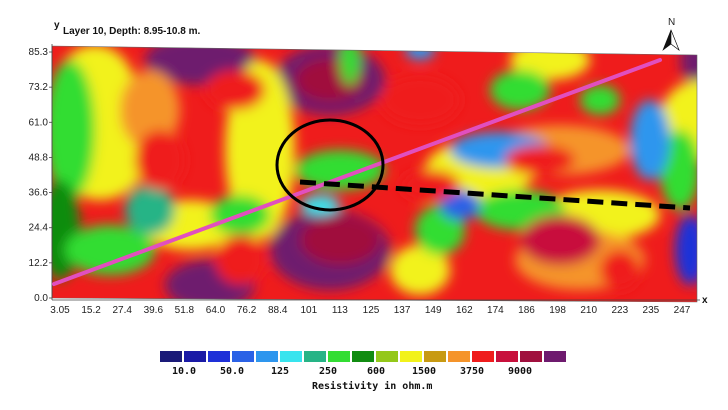 The image size is (728, 410). Describe the element at coordinates (671, 34) in the screenshot. I see `north-arrow: N` at that location.